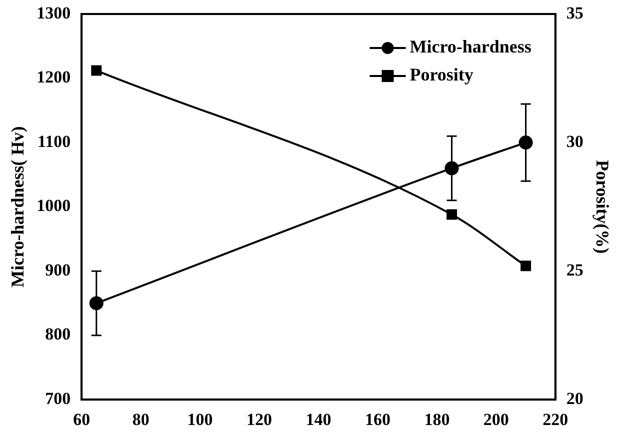 The image size is (622, 436). Describe the element at coordinates (575, 270) in the screenshot. I see `y2-tick-label: 25` at that location.